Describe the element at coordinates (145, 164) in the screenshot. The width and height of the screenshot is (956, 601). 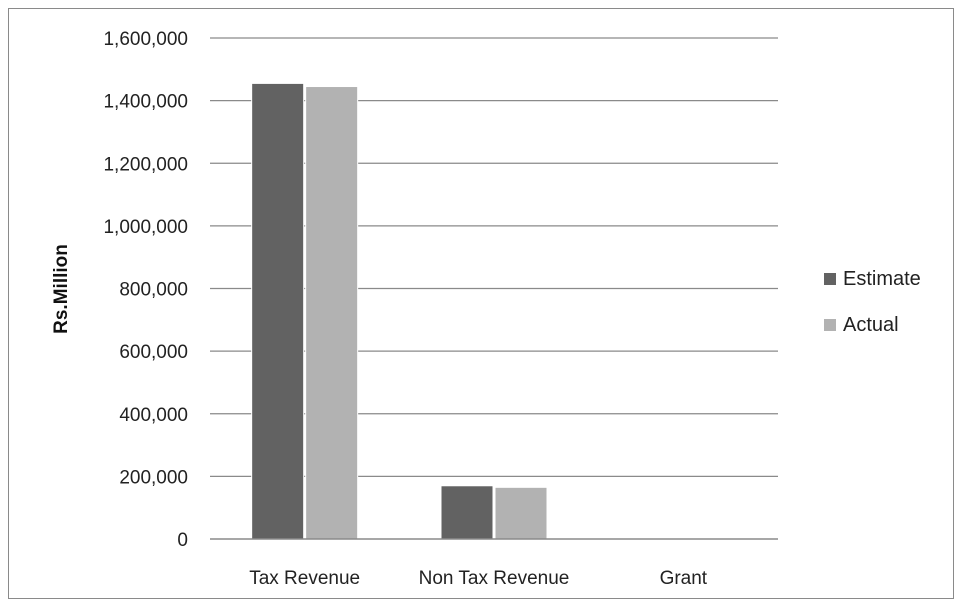
I see `y-tick-label: 1,200,000` at that location.